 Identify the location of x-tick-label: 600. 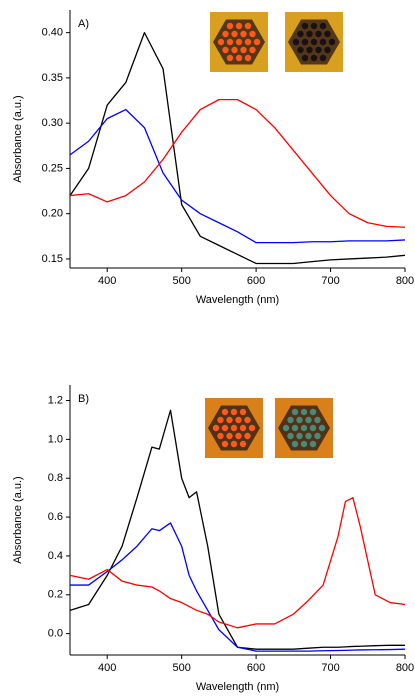
(256, 668).